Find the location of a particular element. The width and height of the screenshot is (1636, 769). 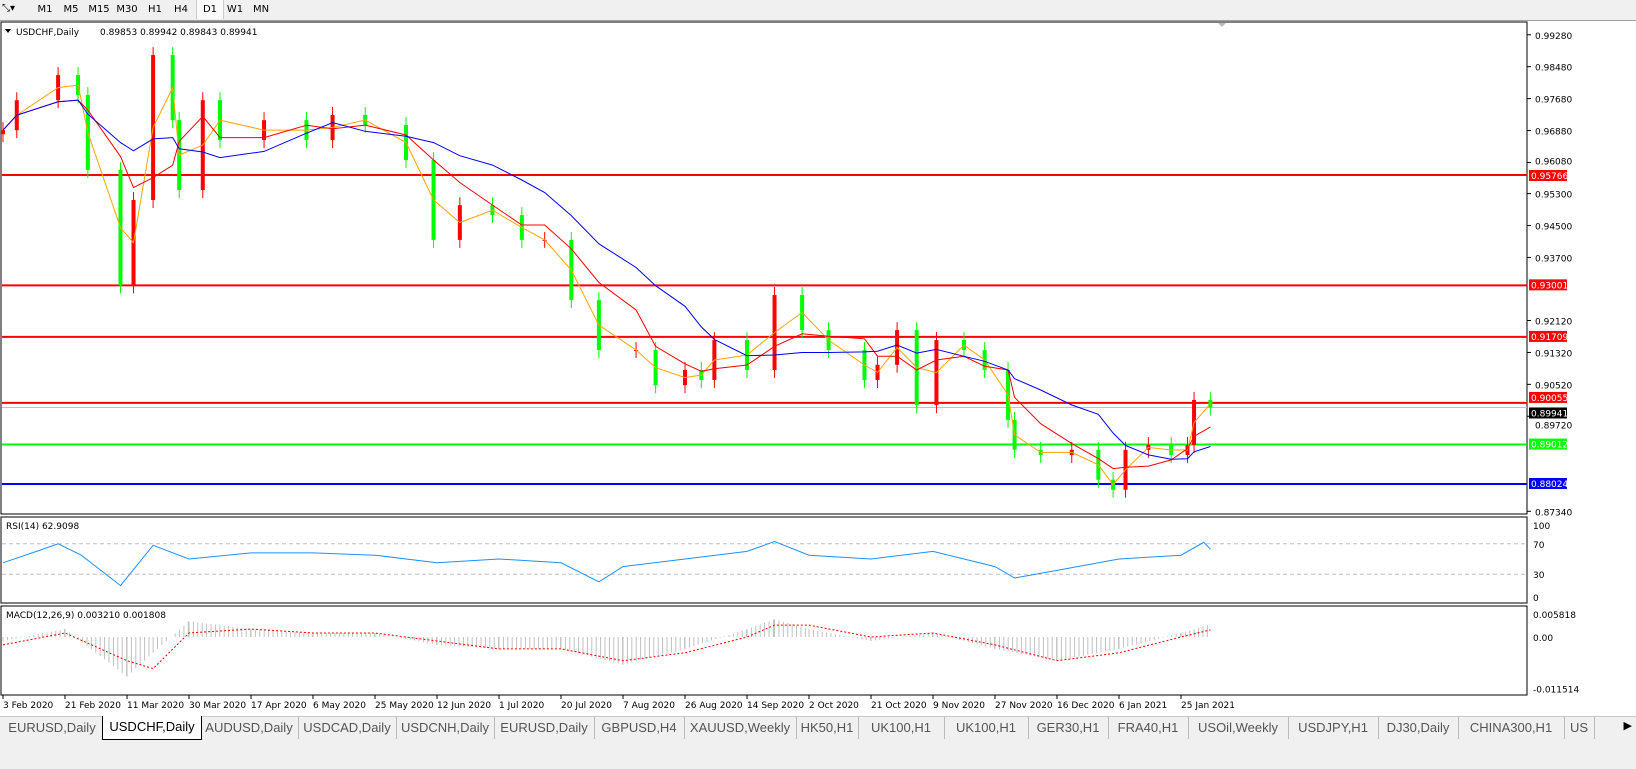

chart-tab: GER30,H1 is located at coordinates (1068, 728).